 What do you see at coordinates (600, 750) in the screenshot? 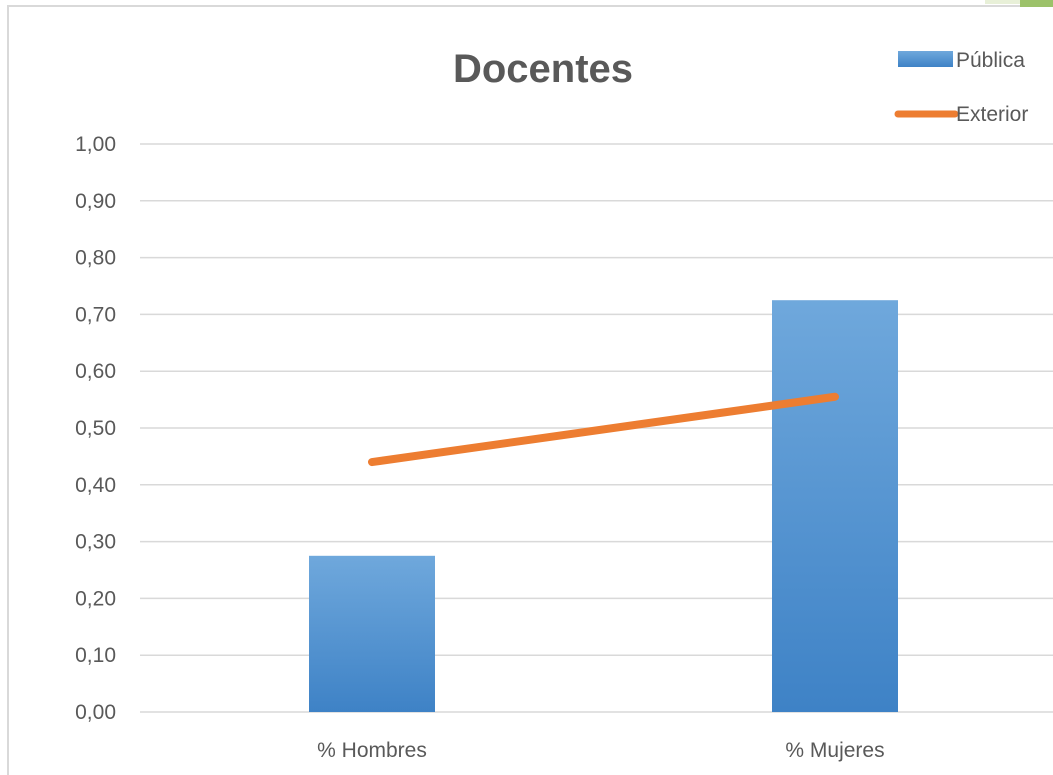
I see `x-axis-ticks: % Hombres % Mujeres` at bounding box center [600, 750].